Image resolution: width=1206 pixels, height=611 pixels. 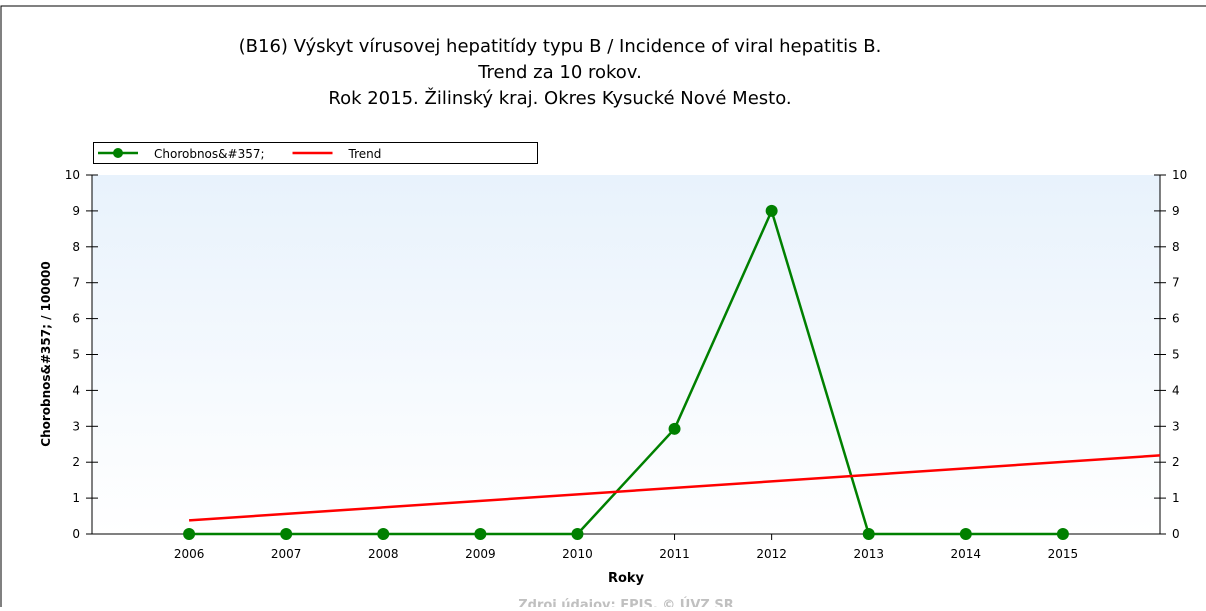 What do you see at coordinates (46, 353) in the screenshot?
I see `y-axis-label: Chorobnos&#357; / 100000` at bounding box center [46, 353].